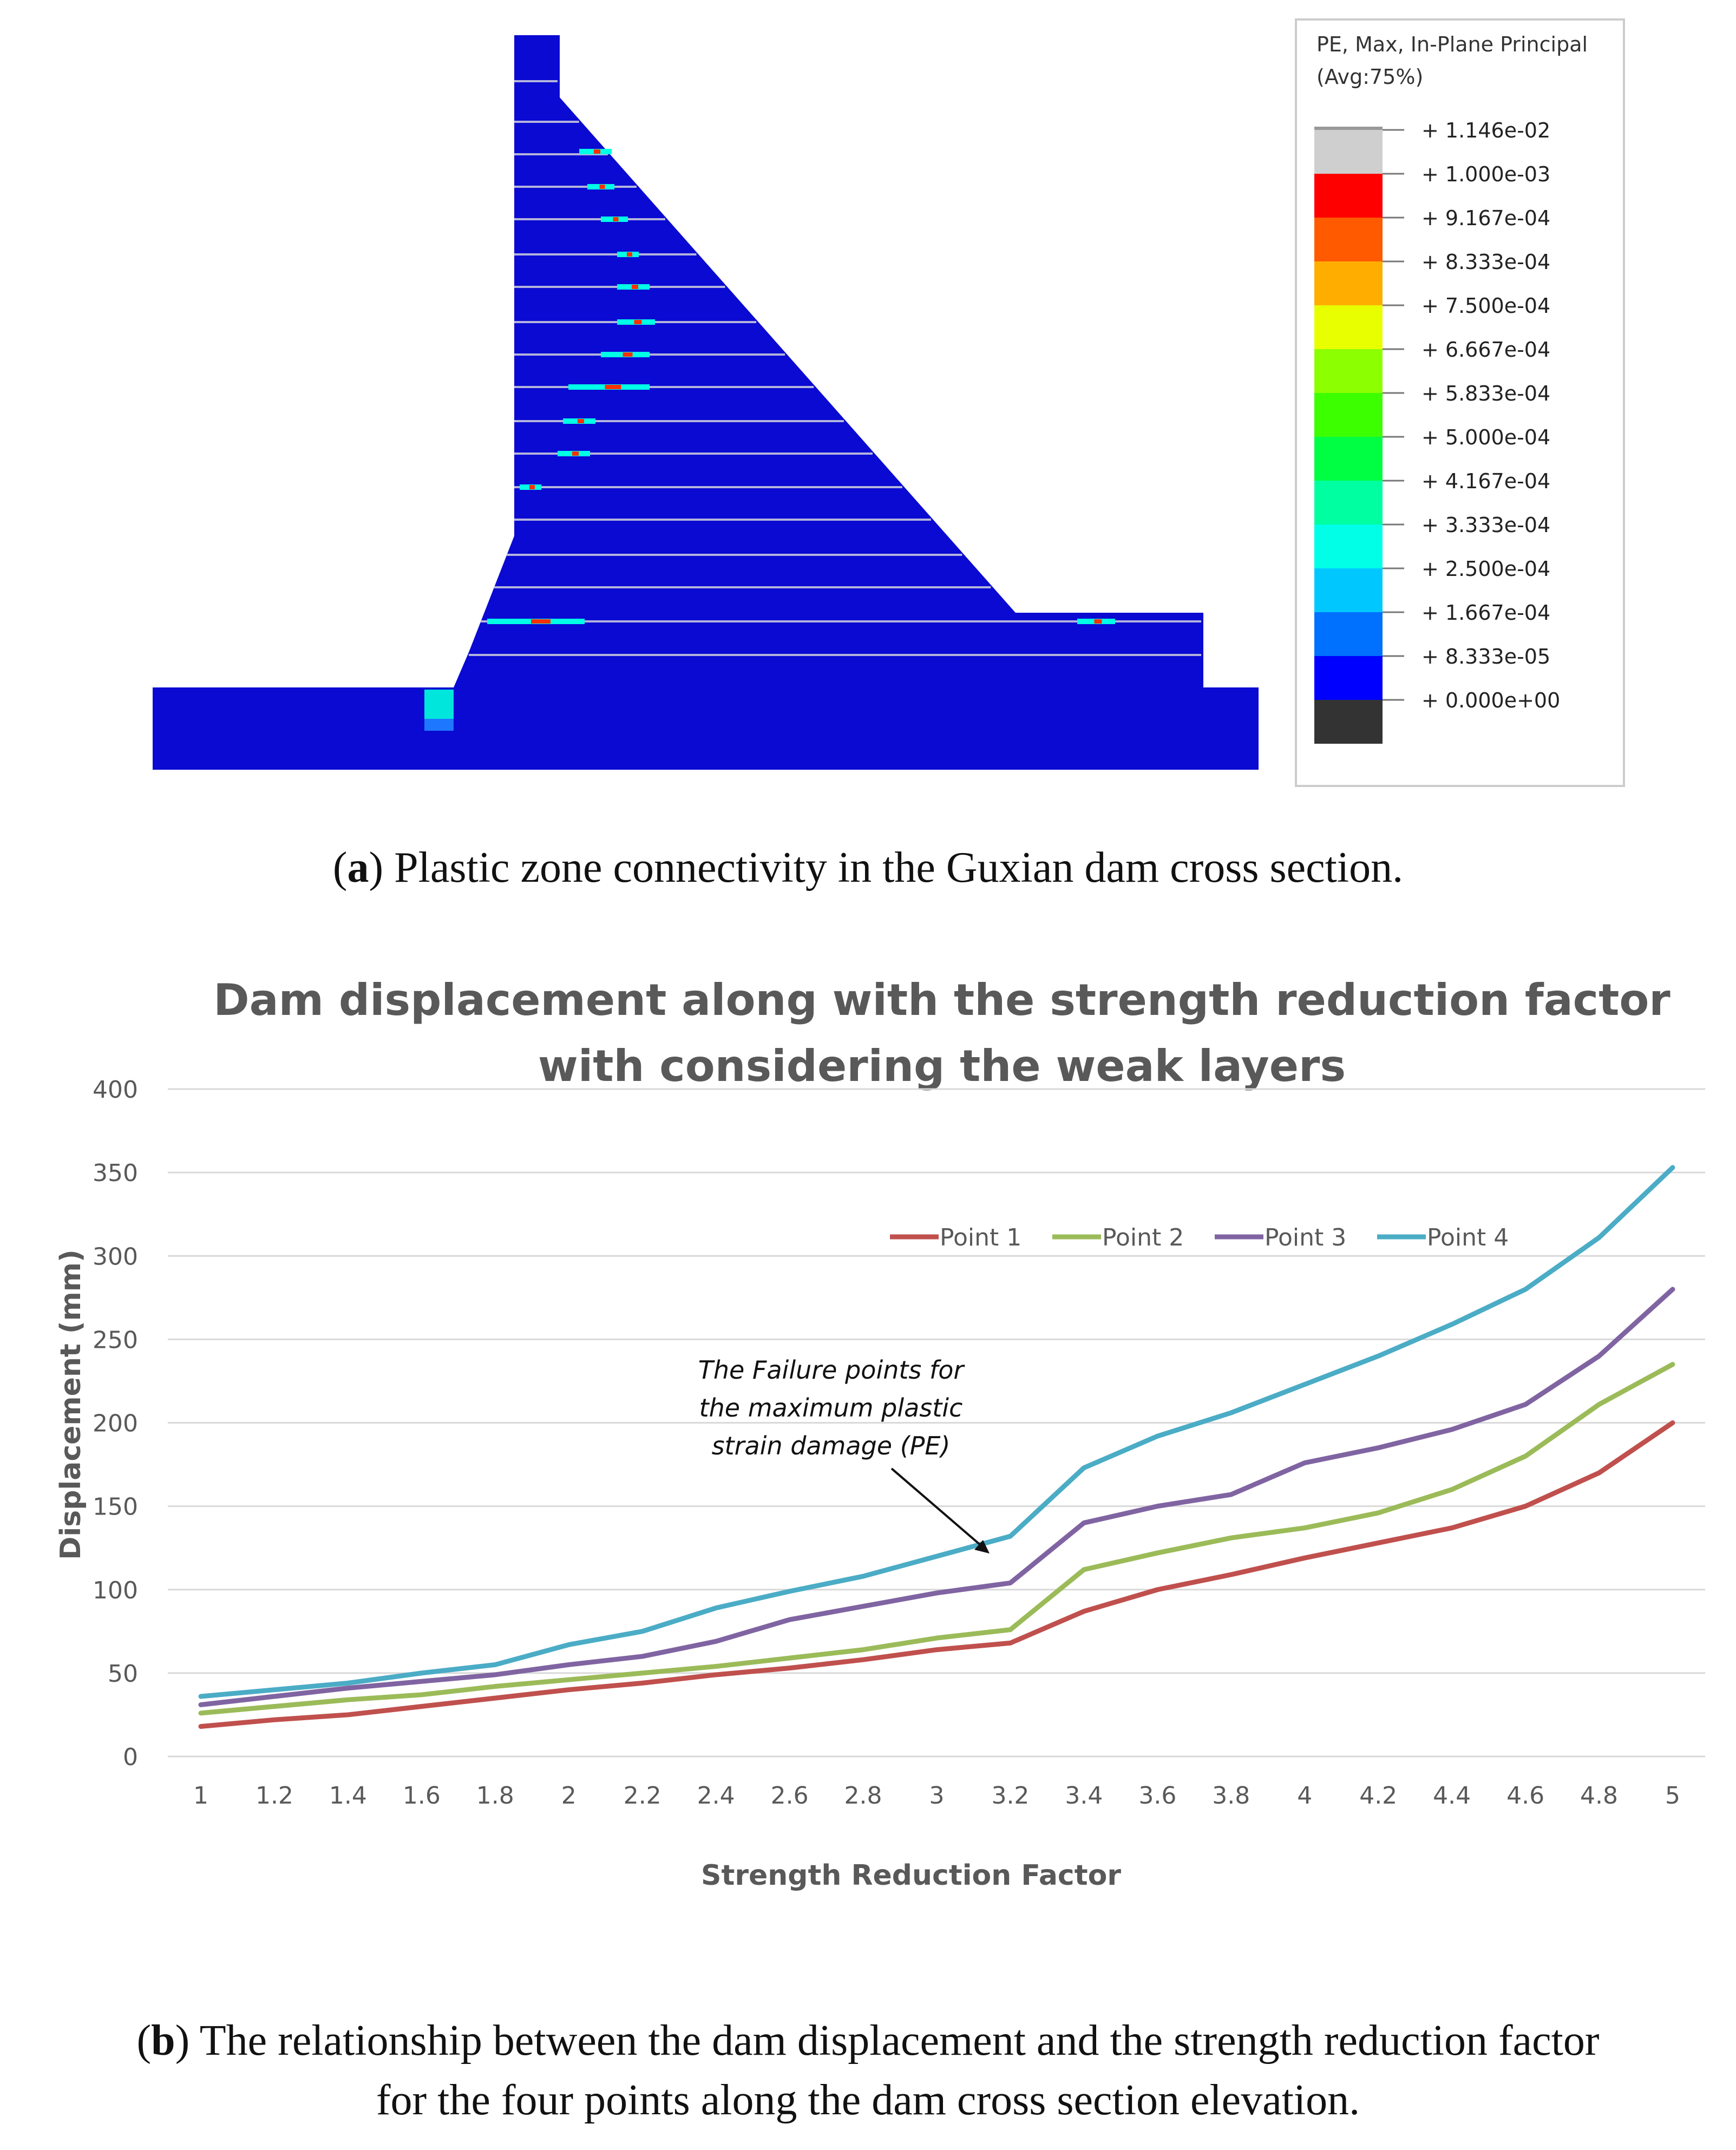 The height and width of the screenshot is (2150, 1736). What do you see at coordinates (936, 1506) in the screenshot?
I see `annotation-arrow-shaft` at bounding box center [936, 1506].